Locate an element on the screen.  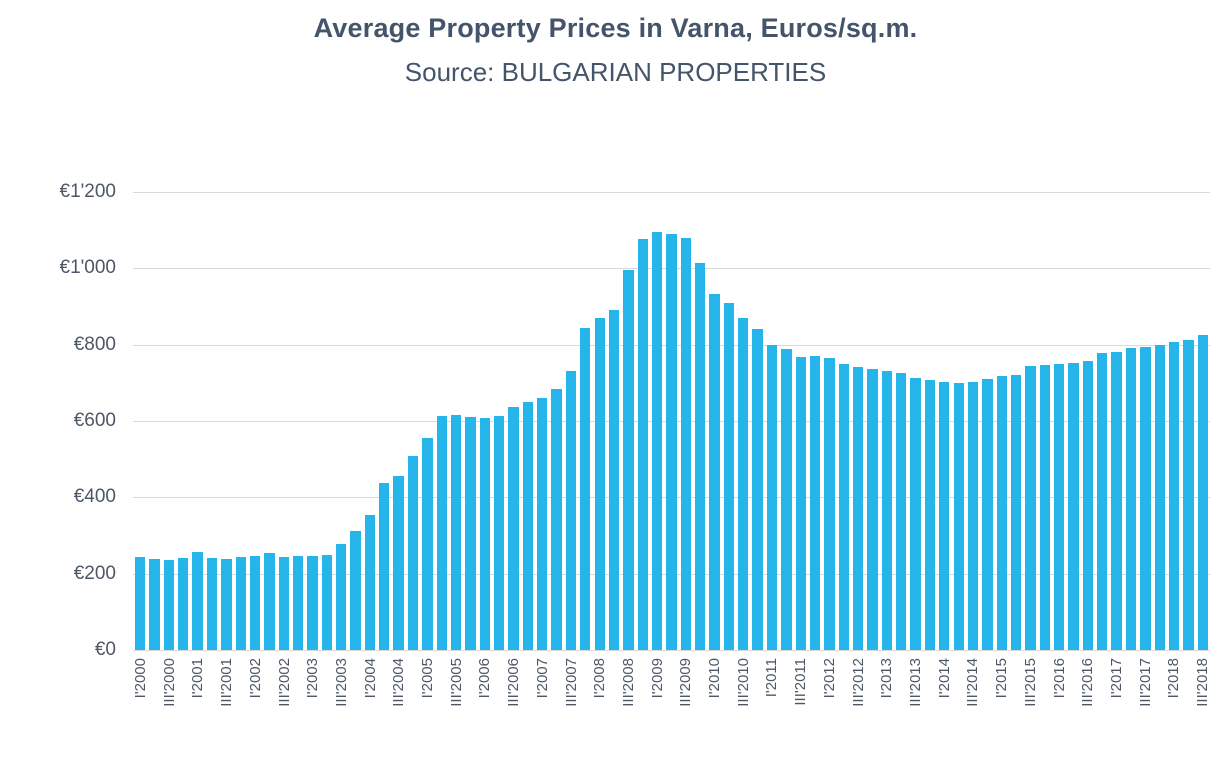
x-slot: I'2003 is located at coordinates (313, 717).